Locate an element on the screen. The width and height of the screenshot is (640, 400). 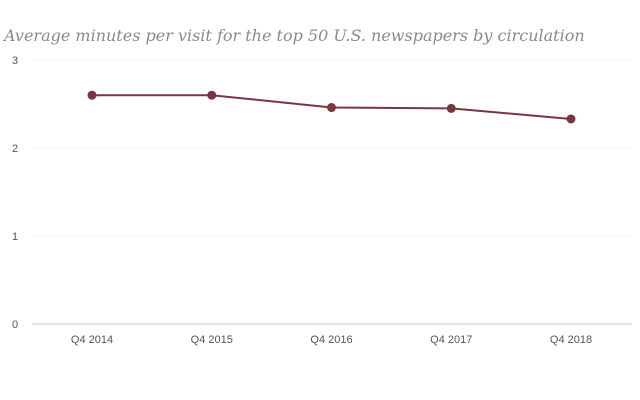
y-tick-label: 2 is located at coordinates (15, 149).